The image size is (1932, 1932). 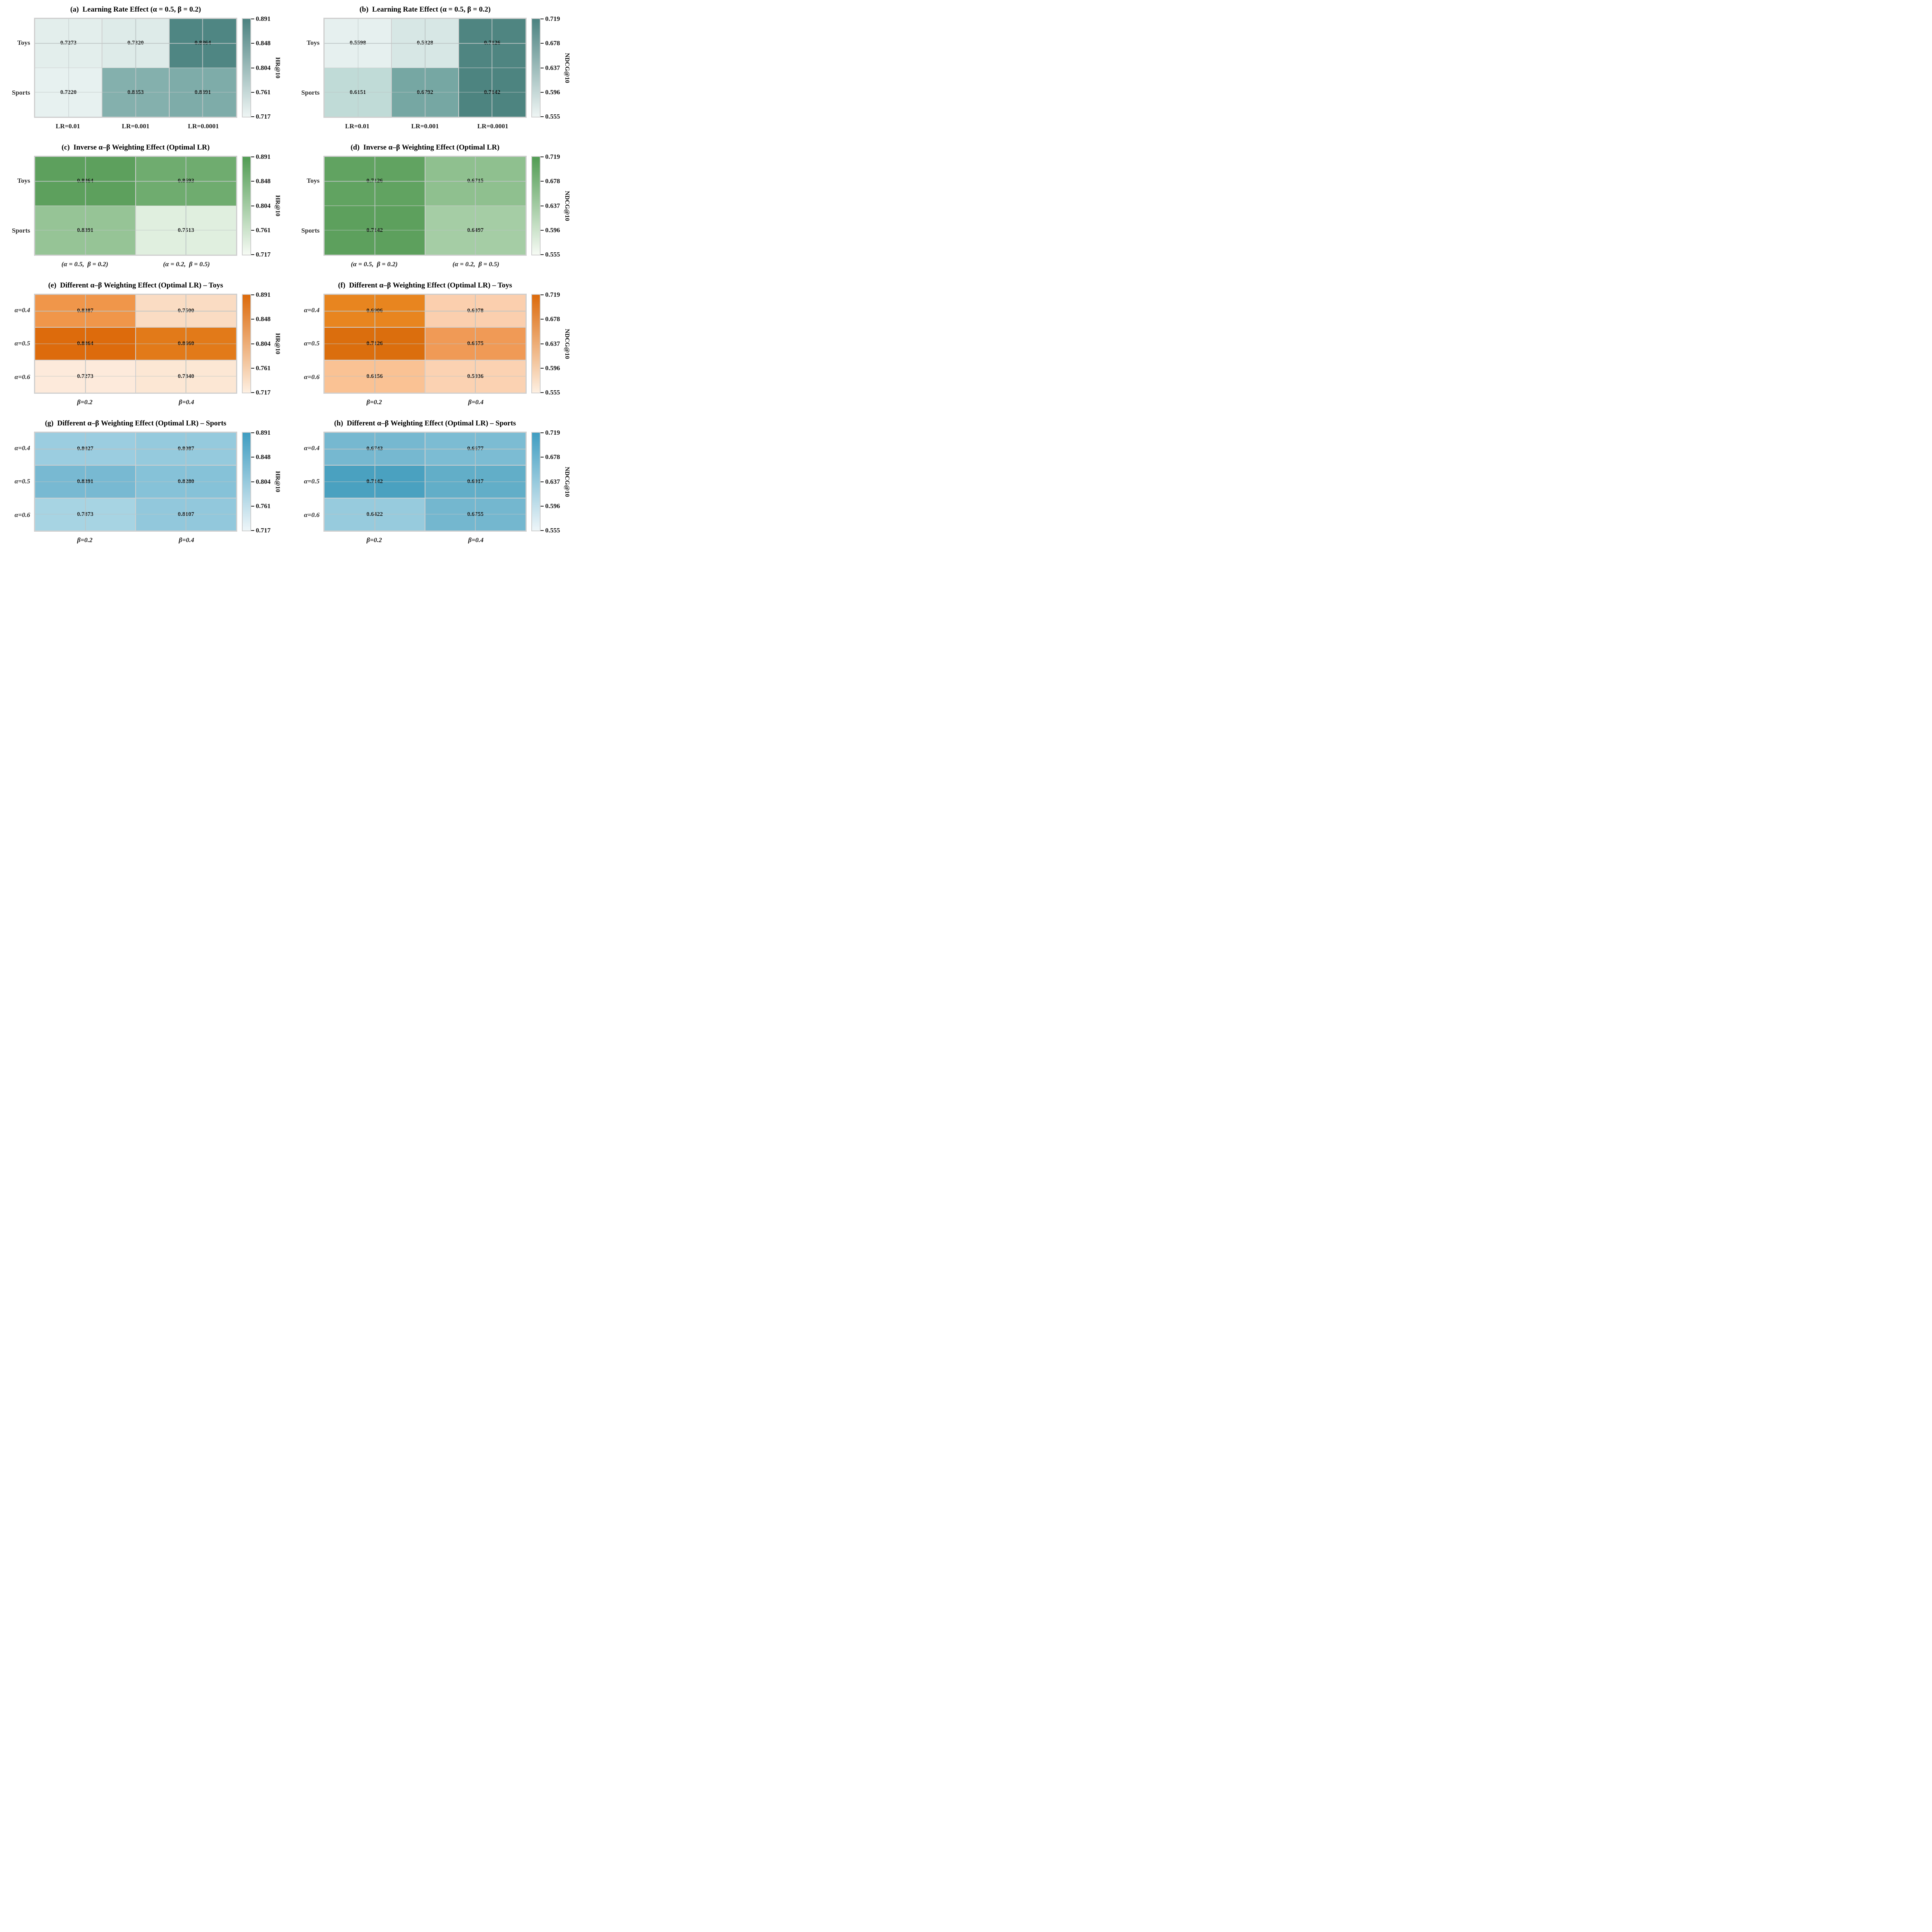 What do you see at coordinates (475, 230) in the screenshot?
I see `heatmap-cell: 0.6497` at bounding box center [475, 230].